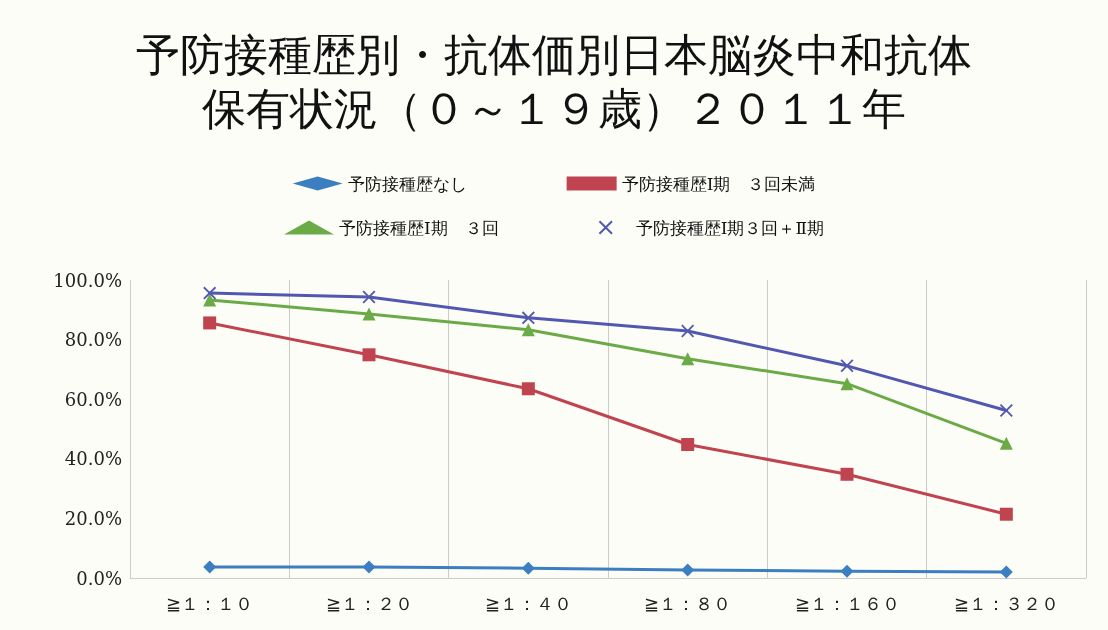 This screenshot has height=630, width=1108. I want to click on y-tick-label: 0.0%, so click(99, 578).